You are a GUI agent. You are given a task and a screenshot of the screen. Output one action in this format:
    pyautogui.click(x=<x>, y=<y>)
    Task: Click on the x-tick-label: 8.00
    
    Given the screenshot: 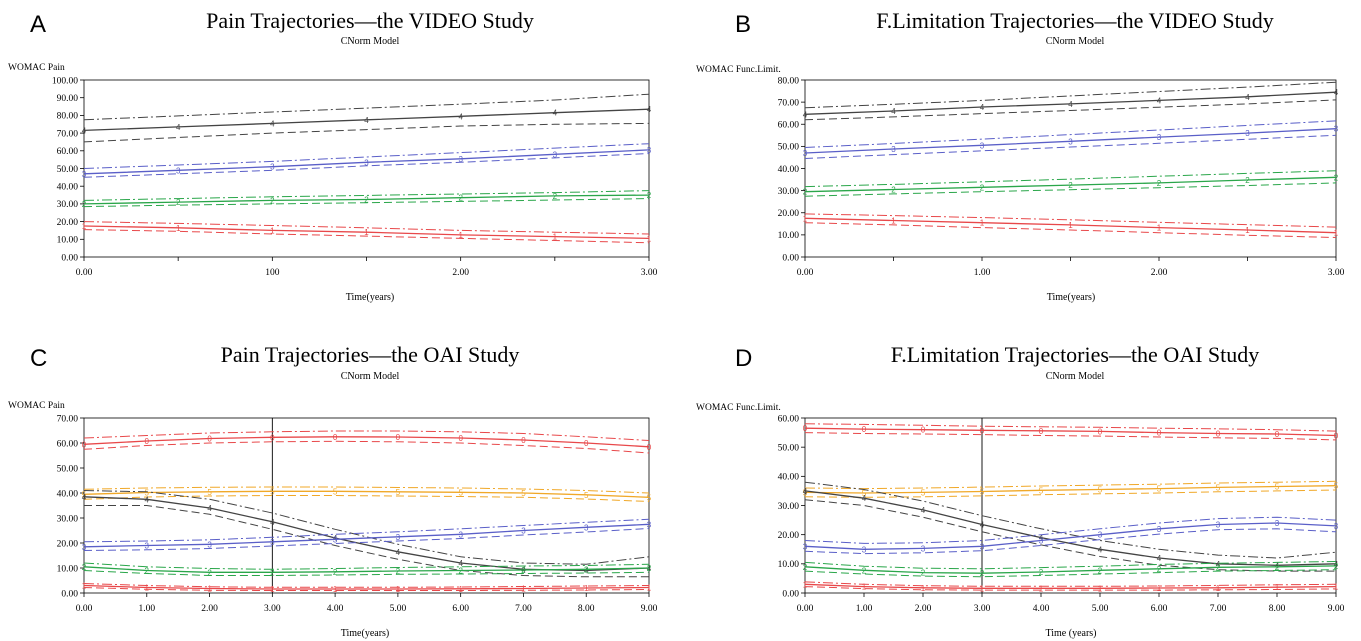 What is the action you would take?
    pyautogui.click(x=1277, y=609)
    